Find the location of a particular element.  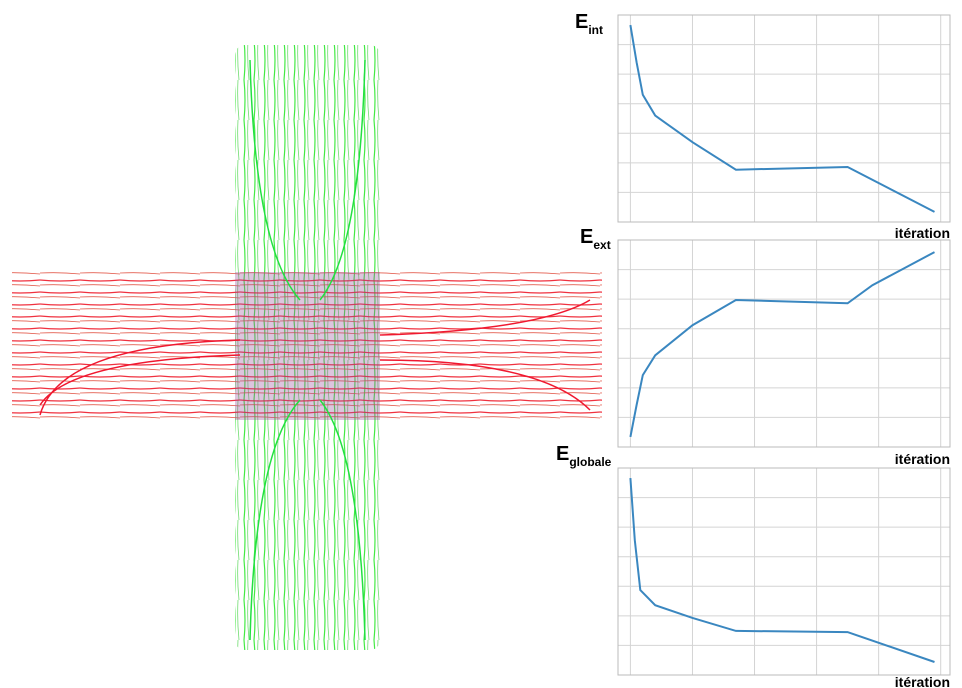

energy-chart: Eext itération is located at coordinates (765, 346).